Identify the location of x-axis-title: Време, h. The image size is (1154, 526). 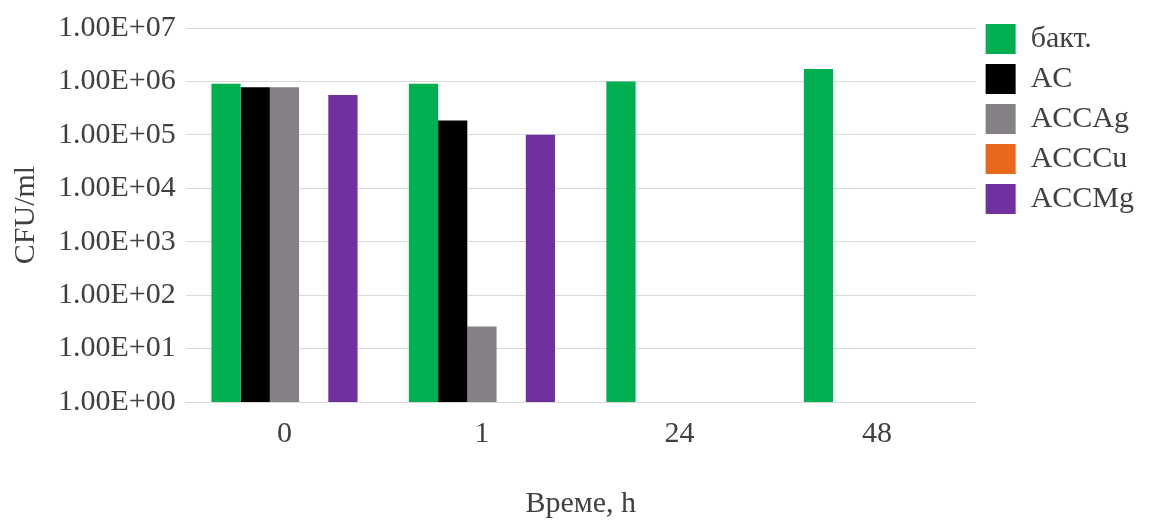
(580, 501).